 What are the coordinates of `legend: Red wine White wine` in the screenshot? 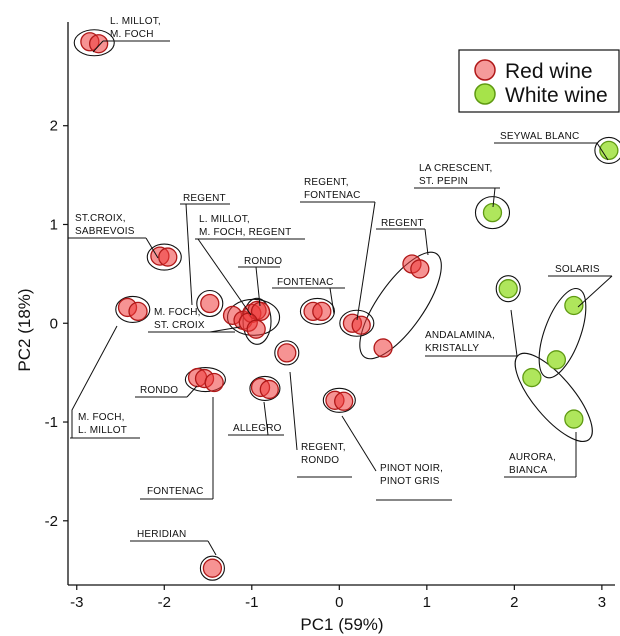 It's located at (539, 81).